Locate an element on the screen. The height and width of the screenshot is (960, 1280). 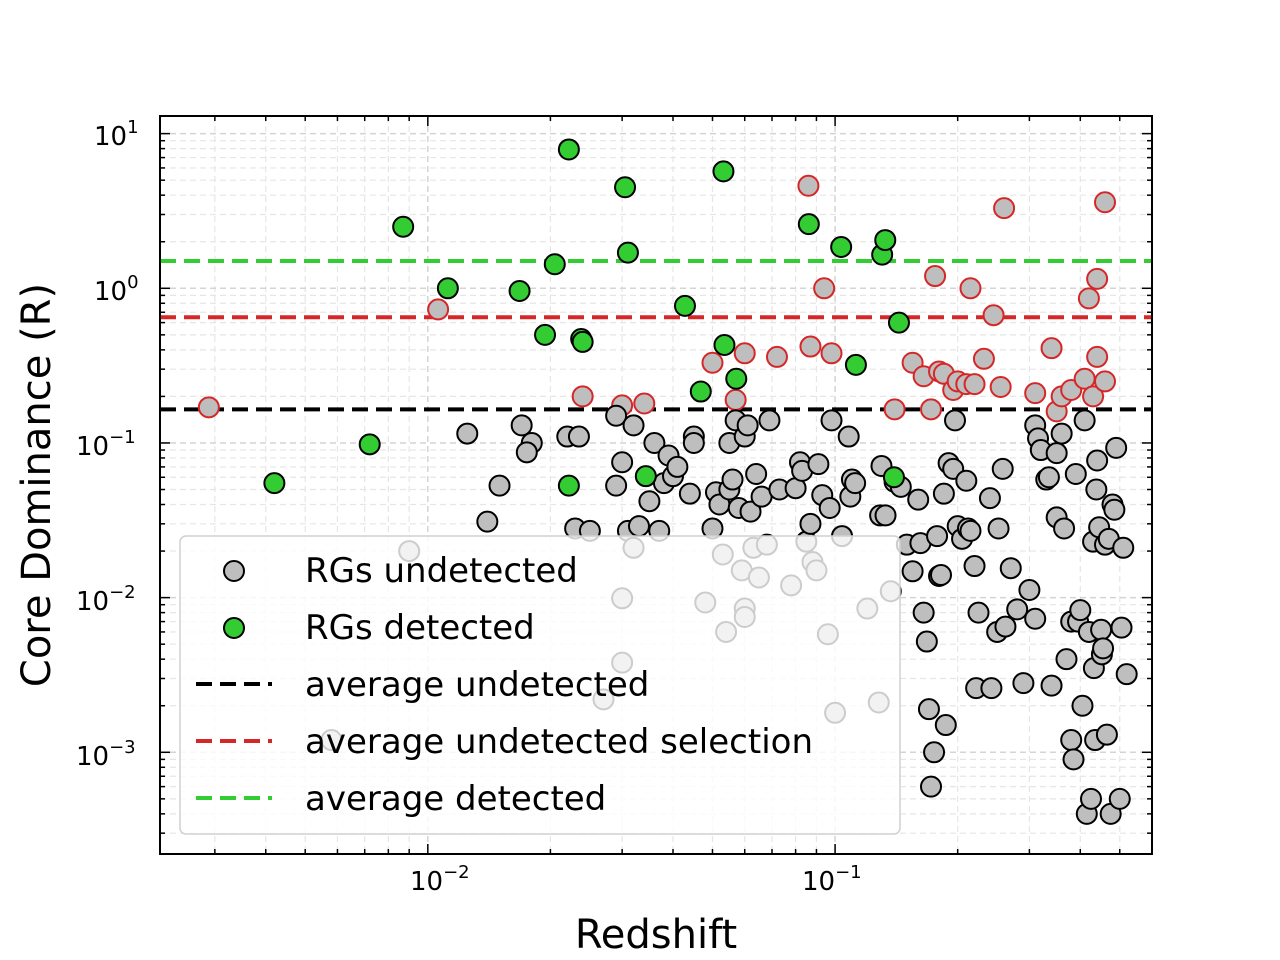
y-tick-label-2: 10⁻¹ is located at coordinates (106, 444).